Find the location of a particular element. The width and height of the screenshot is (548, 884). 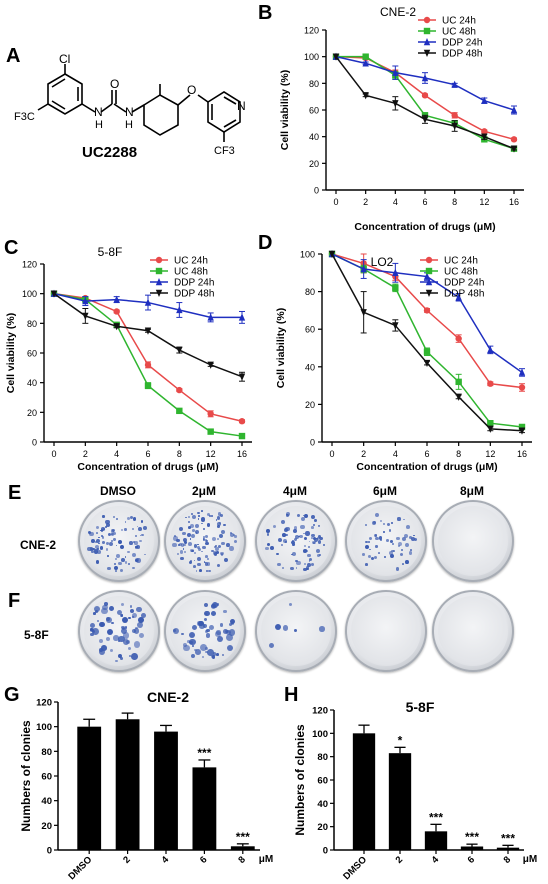

x-tick-label: 12 is located at coordinates (484, 202).